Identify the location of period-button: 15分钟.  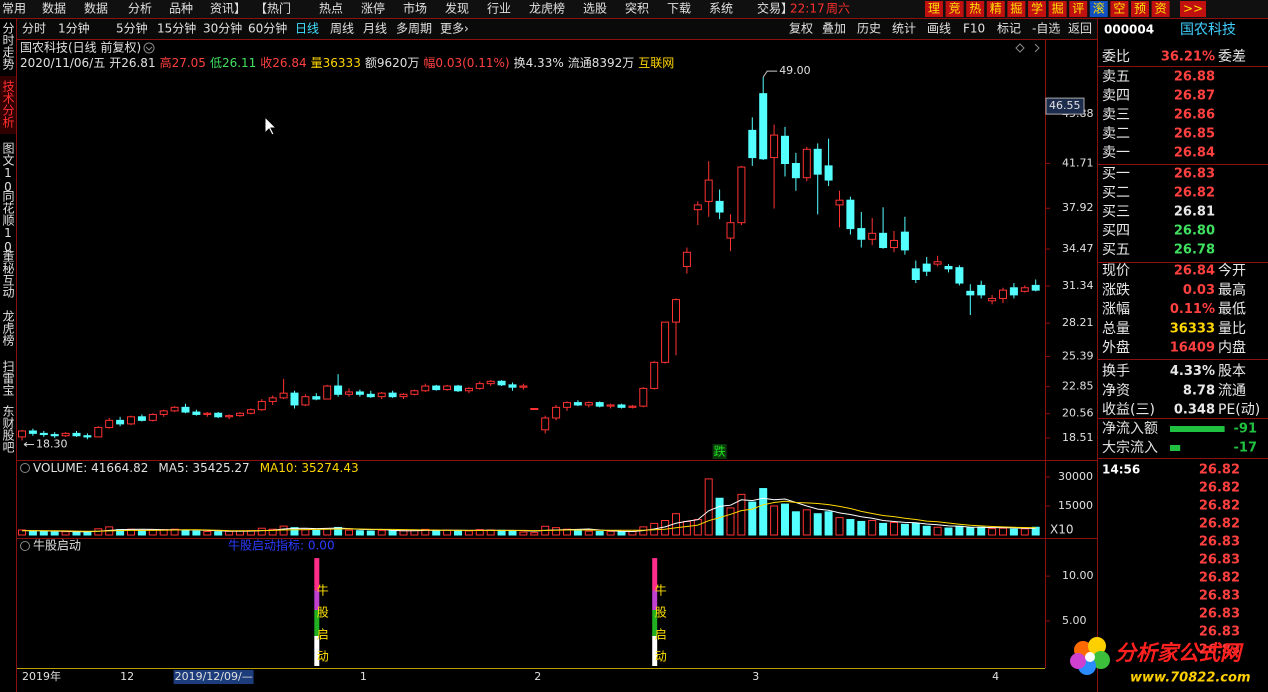
(176, 28).